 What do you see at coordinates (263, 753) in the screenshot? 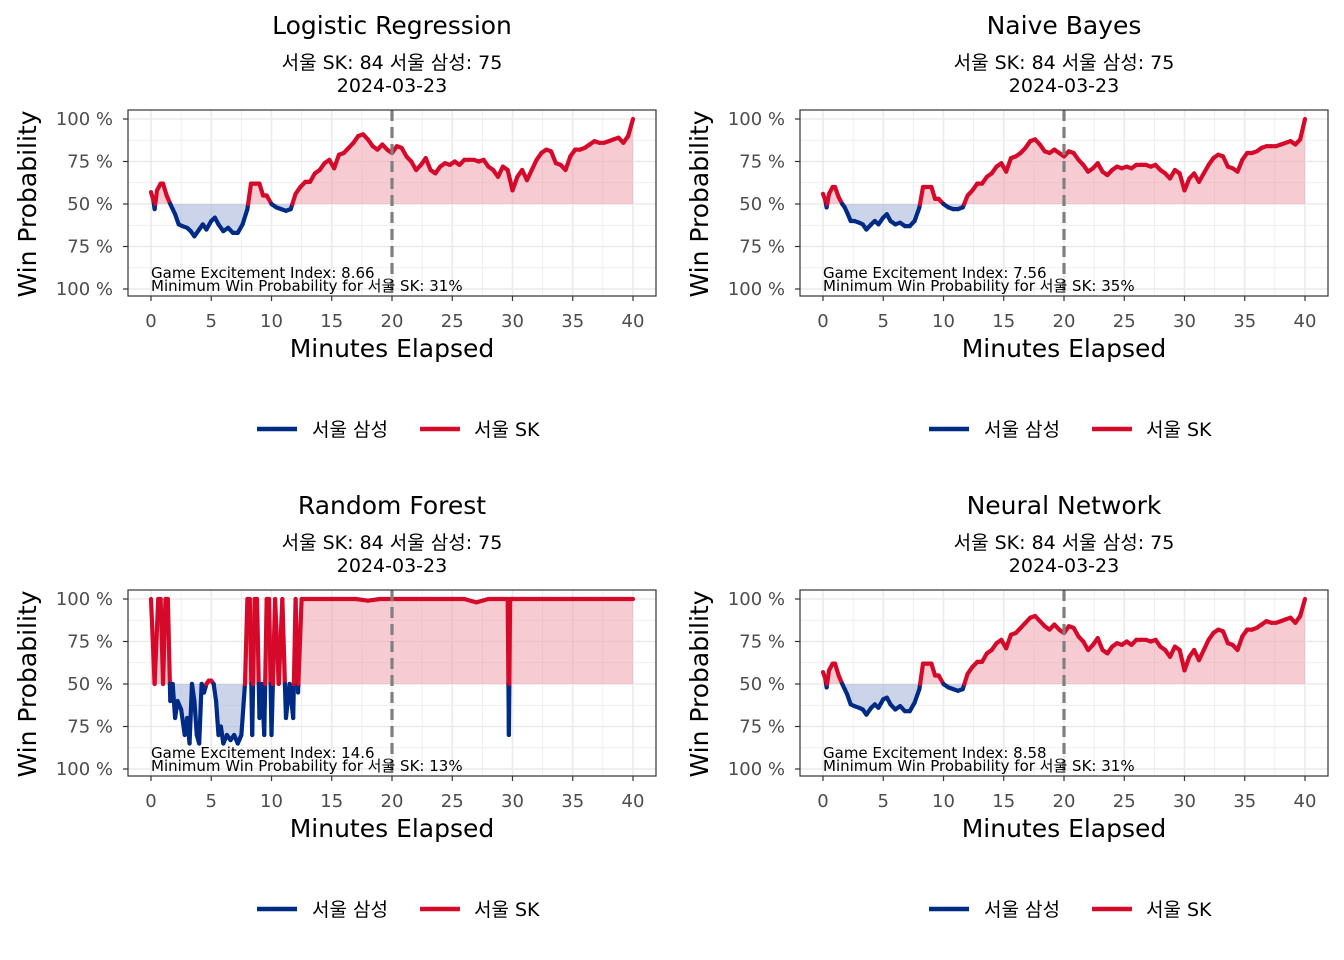
I see `annotation-excitement-index: Game Excitement Index: 14.6` at bounding box center [263, 753].